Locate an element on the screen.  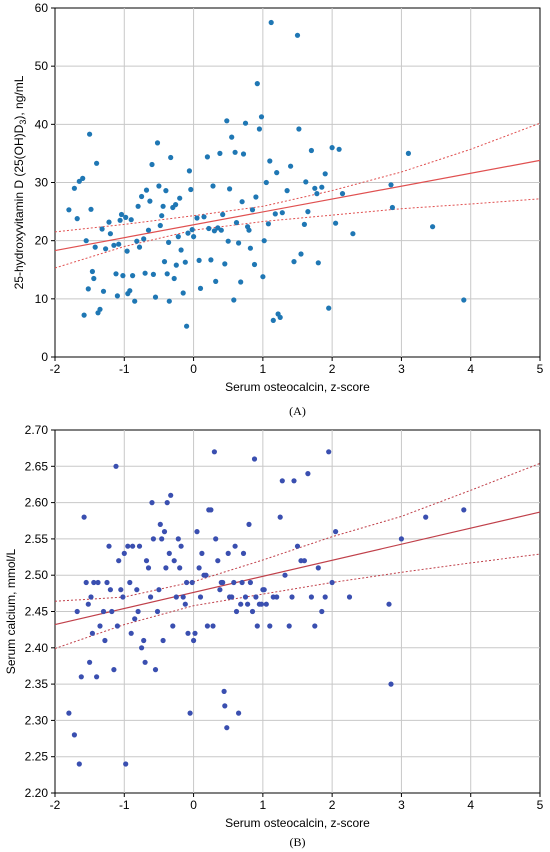
y-tick-label: 2.40 is located at coordinates (37, 648).